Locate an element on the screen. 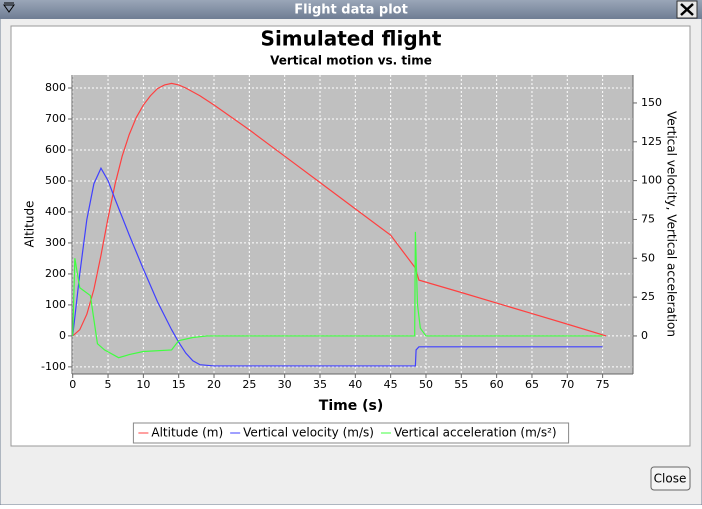 The height and width of the screenshot is (509, 702). x-tick-label: 75 is located at coordinates (603, 384).